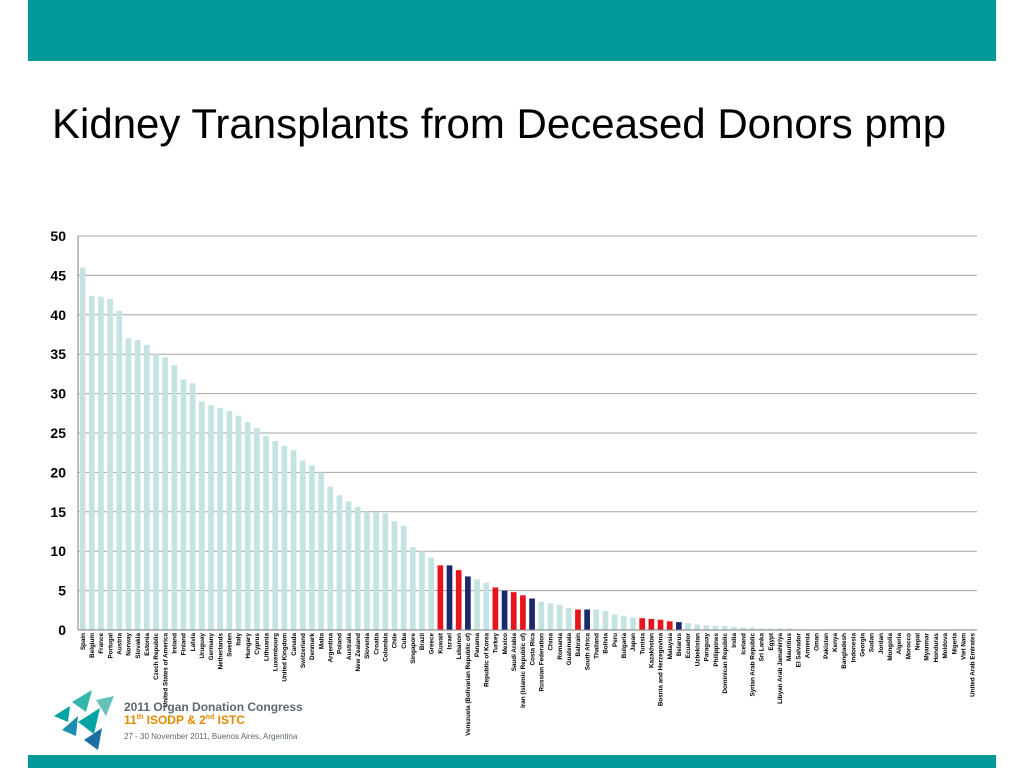  Describe the element at coordinates (835, 642) in the screenshot. I see `x-tick-label: Kenya` at that location.